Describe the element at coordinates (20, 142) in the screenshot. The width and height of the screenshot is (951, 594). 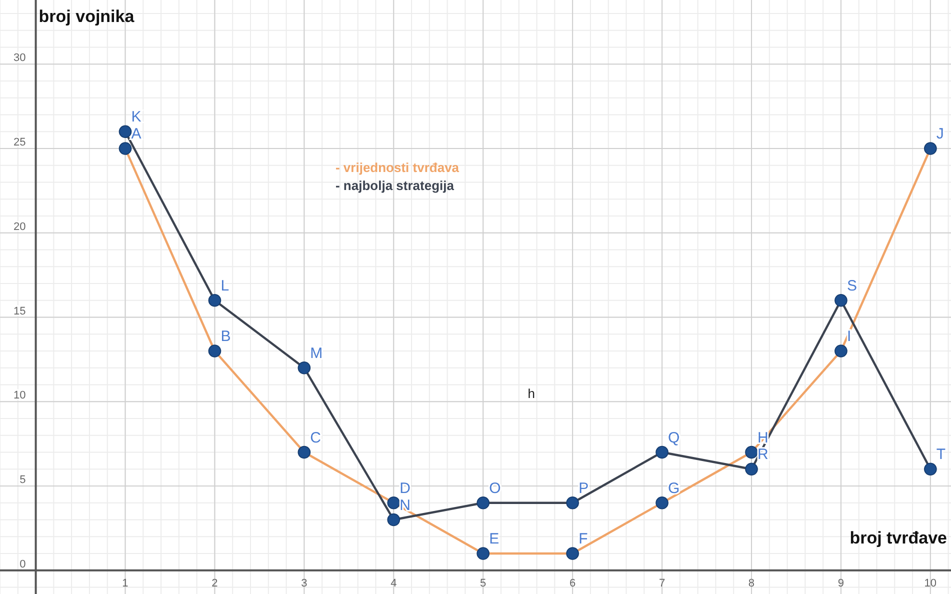
I see `y-tick-label: 25` at that location.